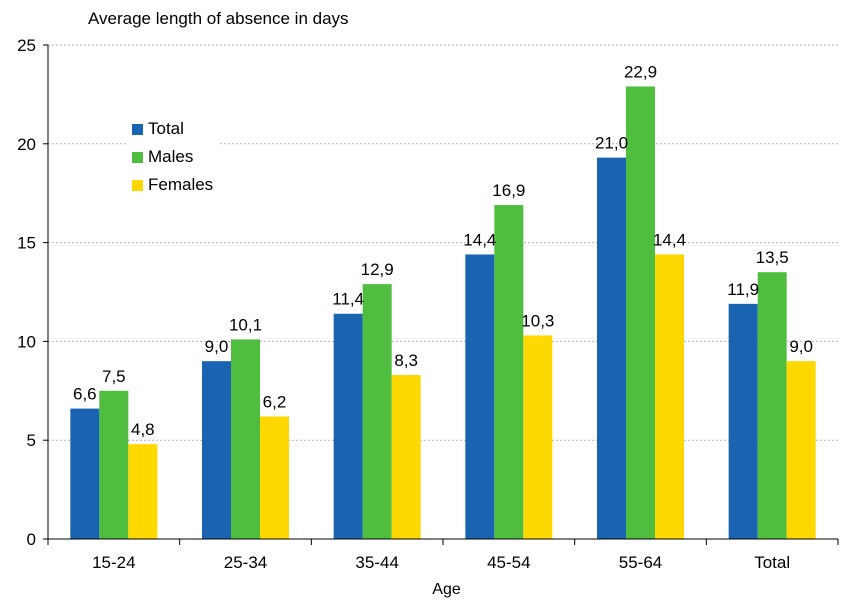  Describe the element at coordinates (801, 450) in the screenshot. I see `bar-females-total` at that location.